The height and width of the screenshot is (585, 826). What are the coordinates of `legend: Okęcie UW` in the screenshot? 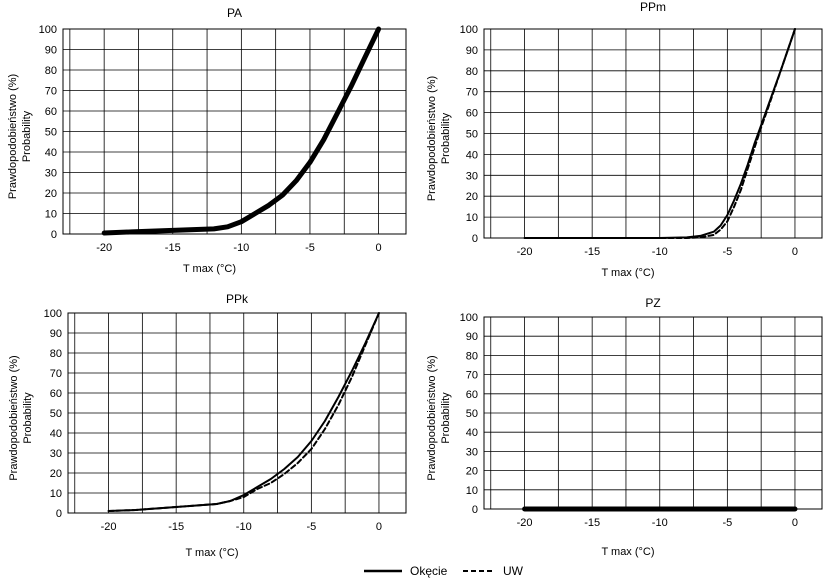 It's located at (444, 571).